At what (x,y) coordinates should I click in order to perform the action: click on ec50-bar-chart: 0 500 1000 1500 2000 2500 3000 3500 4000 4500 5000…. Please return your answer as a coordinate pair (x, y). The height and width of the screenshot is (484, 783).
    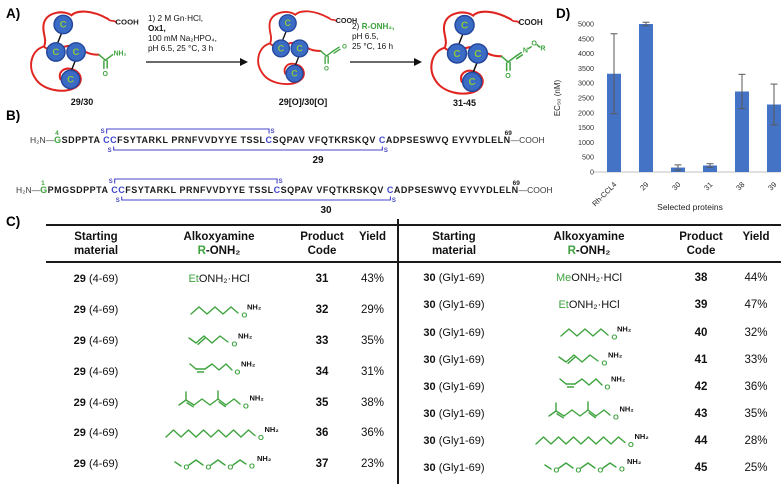
    Looking at the image, I should click on (667, 116).